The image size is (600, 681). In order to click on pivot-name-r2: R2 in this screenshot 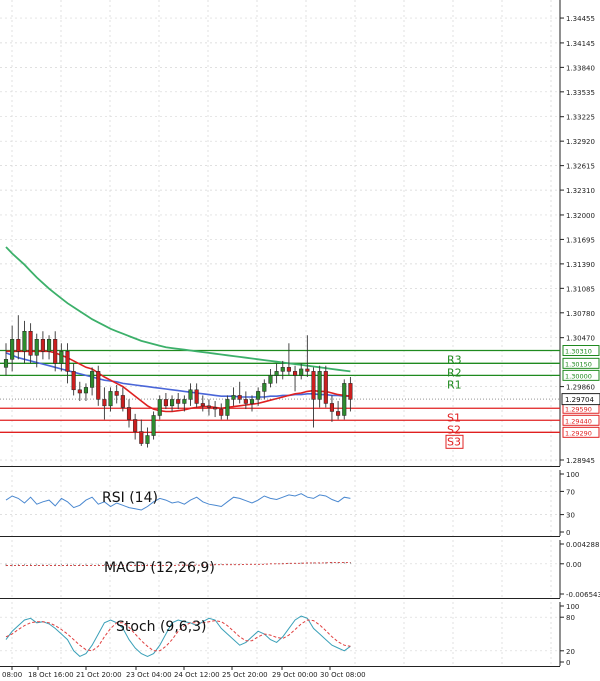, I will do `click(454, 372)`.